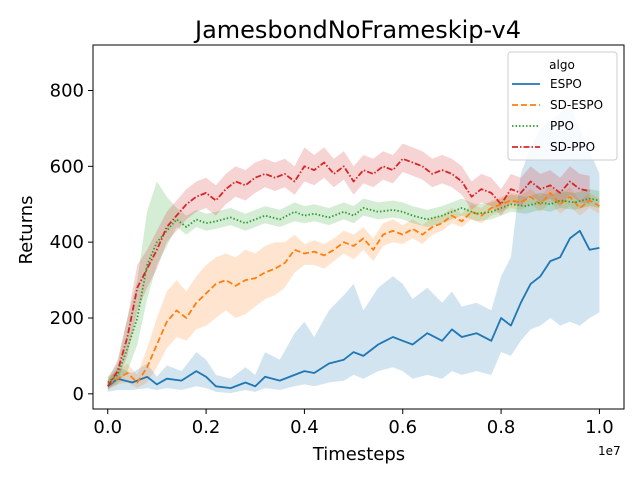  I want to click on y-tick-label: 600, so click(67, 166).